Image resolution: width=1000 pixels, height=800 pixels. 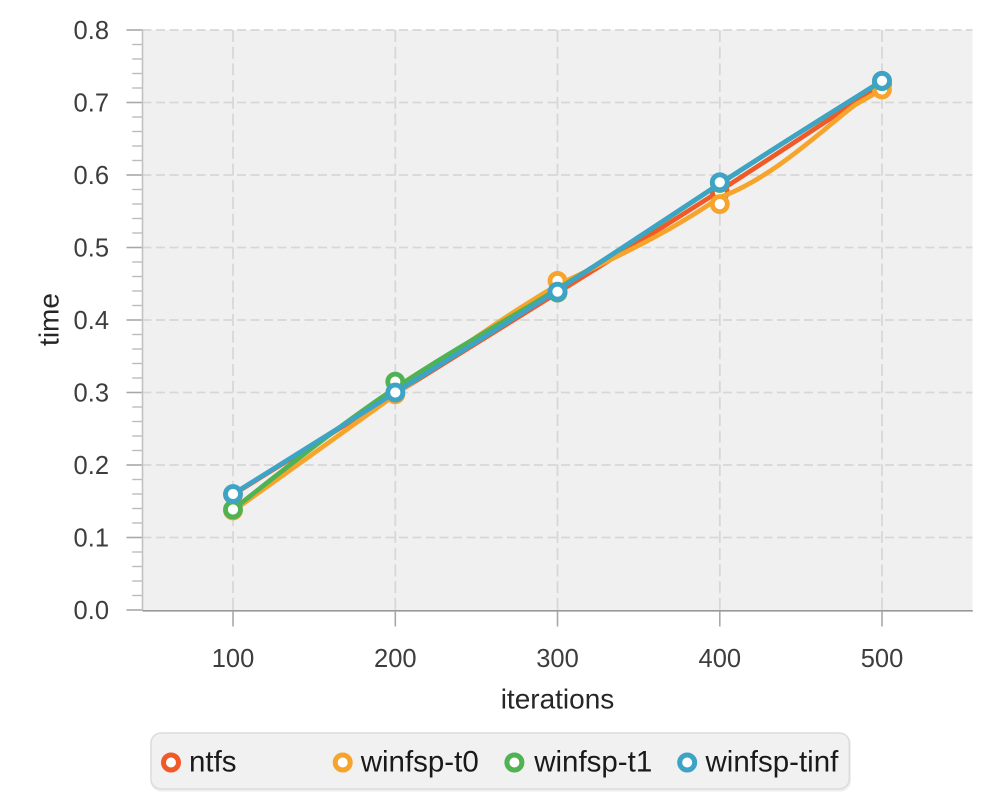 I want to click on svg-text: time, so click(x=49, y=319).